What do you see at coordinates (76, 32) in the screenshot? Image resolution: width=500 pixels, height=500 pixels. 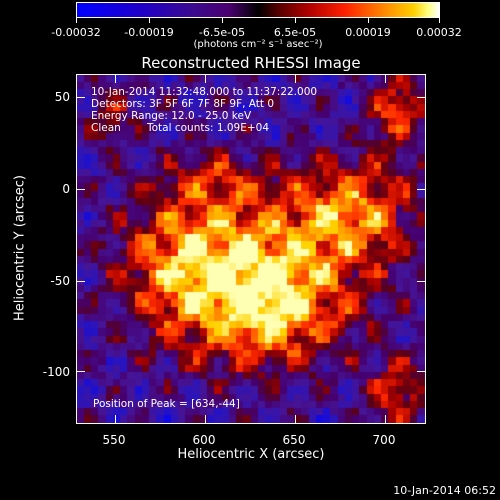 I see `colorbar-tick-label: -0.00032` at bounding box center [76, 32].